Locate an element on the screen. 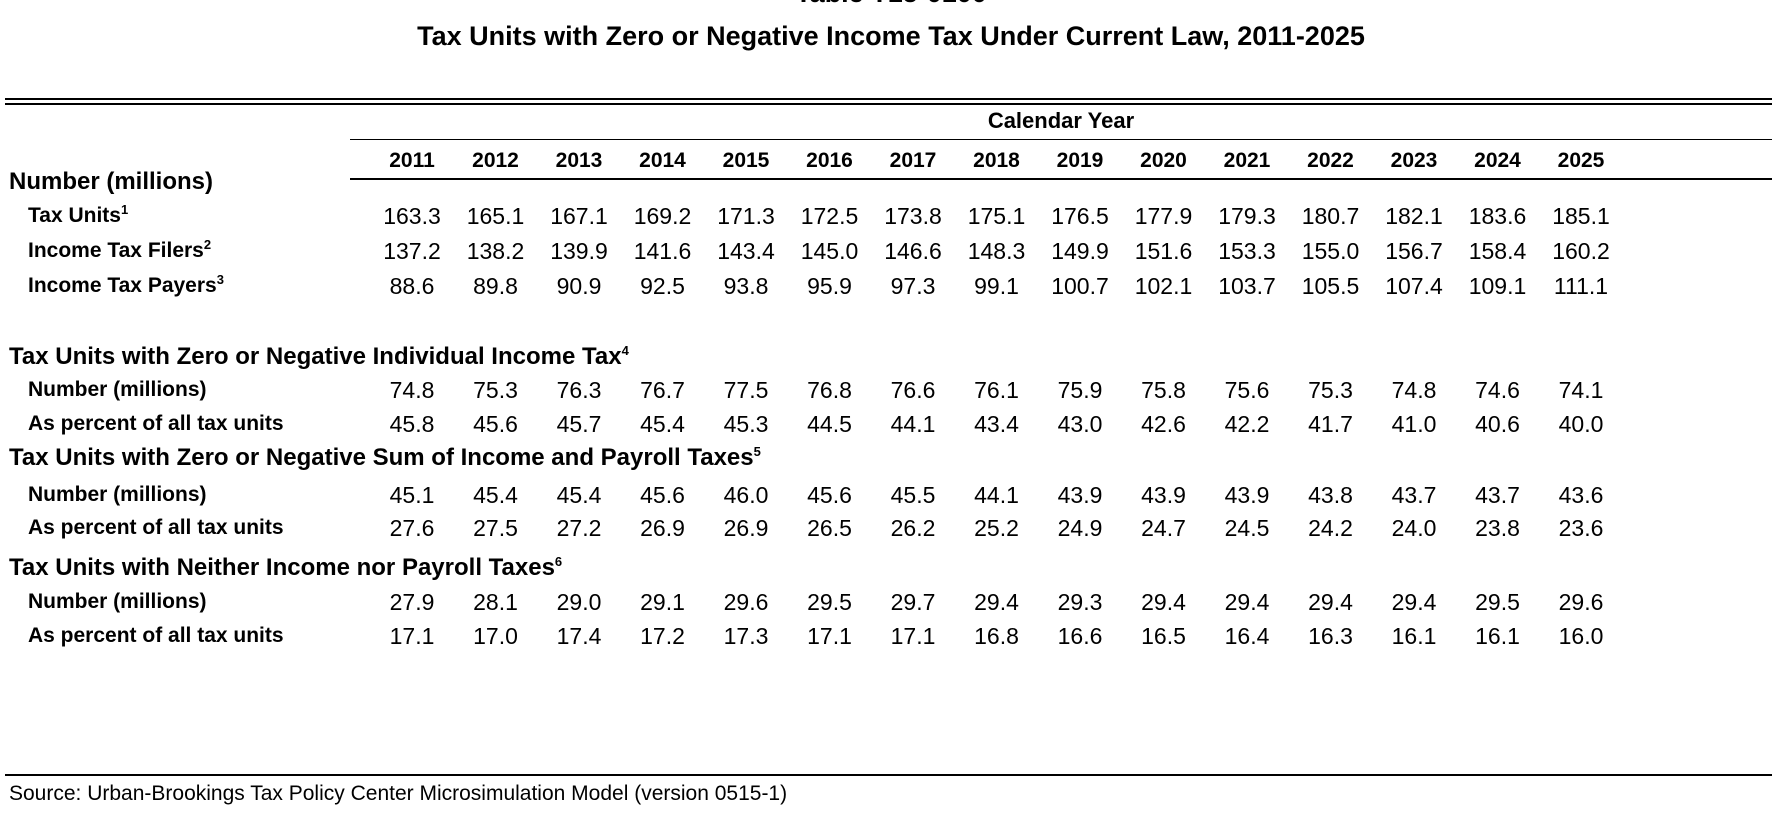  table-cell: 182.1 is located at coordinates (1414, 216).